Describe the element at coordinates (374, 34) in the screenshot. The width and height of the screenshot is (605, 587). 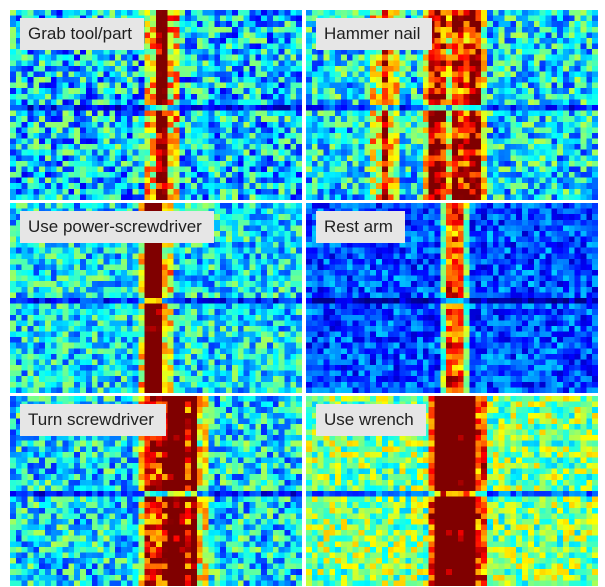
I see `panel-title: Hammer nail` at that location.